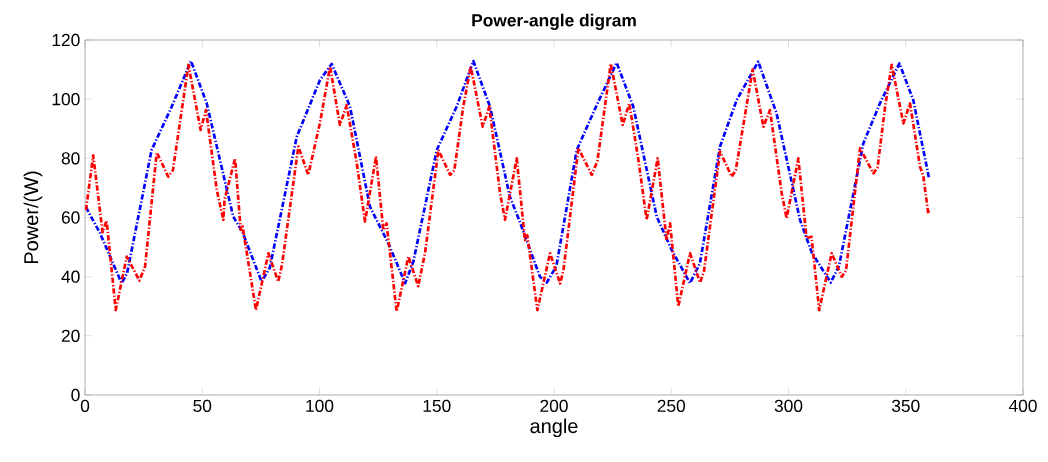 The height and width of the screenshot is (462, 1048). I want to click on x-tick-label: 400, so click(1022, 405).